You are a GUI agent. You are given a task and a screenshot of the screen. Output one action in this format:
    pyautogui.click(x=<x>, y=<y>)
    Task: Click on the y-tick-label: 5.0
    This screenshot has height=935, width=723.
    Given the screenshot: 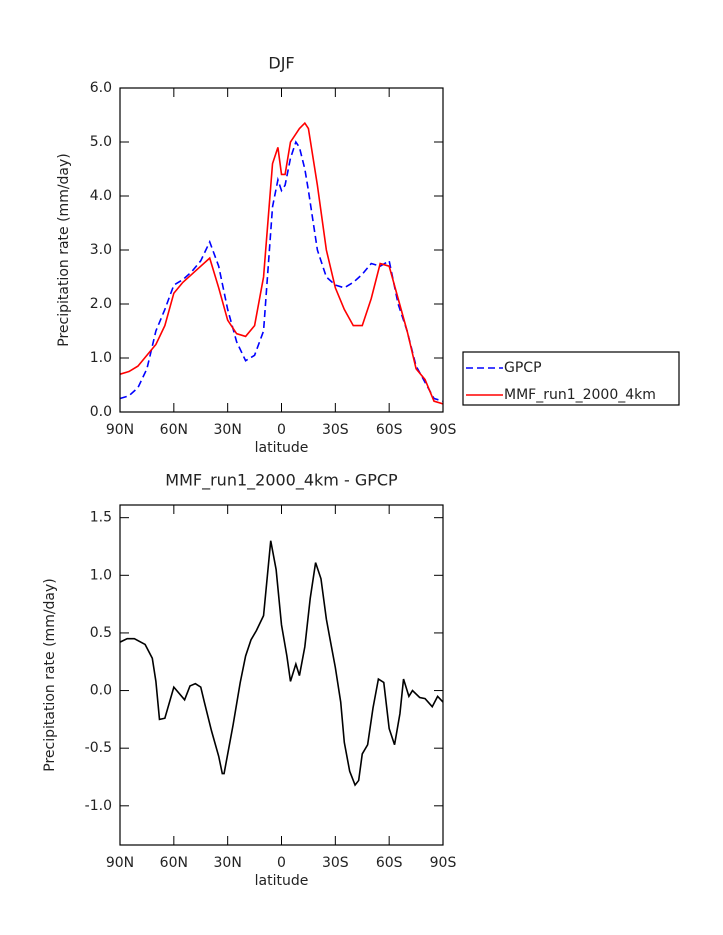 What is the action you would take?
    pyautogui.click(x=101, y=142)
    